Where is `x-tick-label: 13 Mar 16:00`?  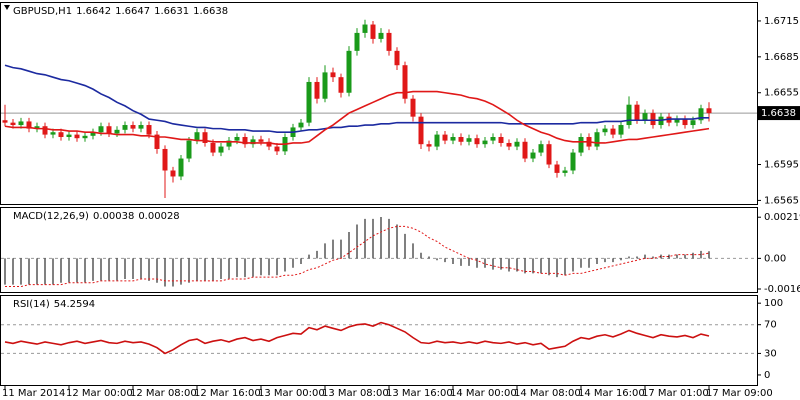 x-tick-label: 13 Mar 16:00 is located at coordinates (419, 393).